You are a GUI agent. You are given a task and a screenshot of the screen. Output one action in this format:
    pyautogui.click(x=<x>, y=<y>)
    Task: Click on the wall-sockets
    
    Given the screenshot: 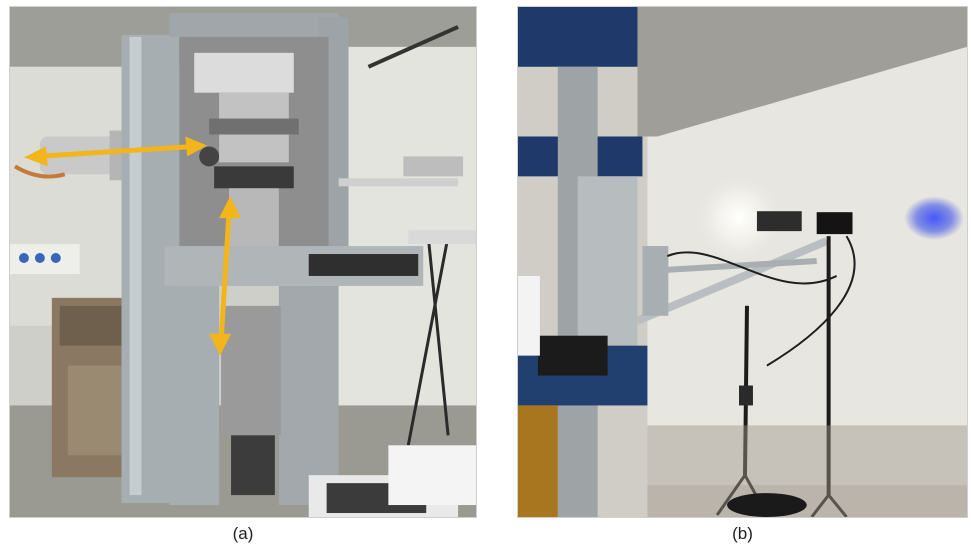 What is the action you would take?
    pyautogui.click(x=45, y=259)
    